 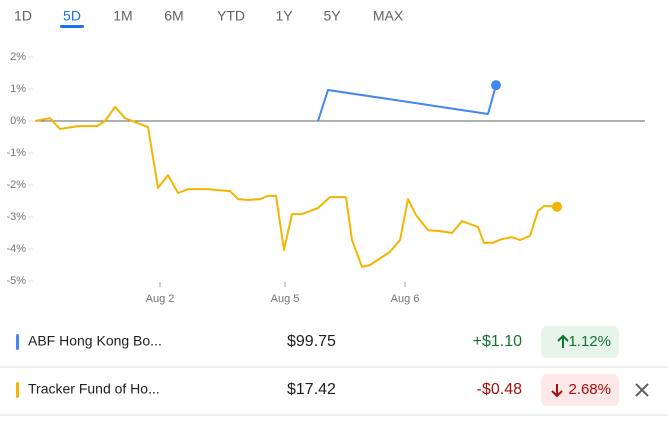 What do you see at coordinates (284, 16) in the screenshot?
I see `range-tab: 1Y` at bounding box center [284, 16].